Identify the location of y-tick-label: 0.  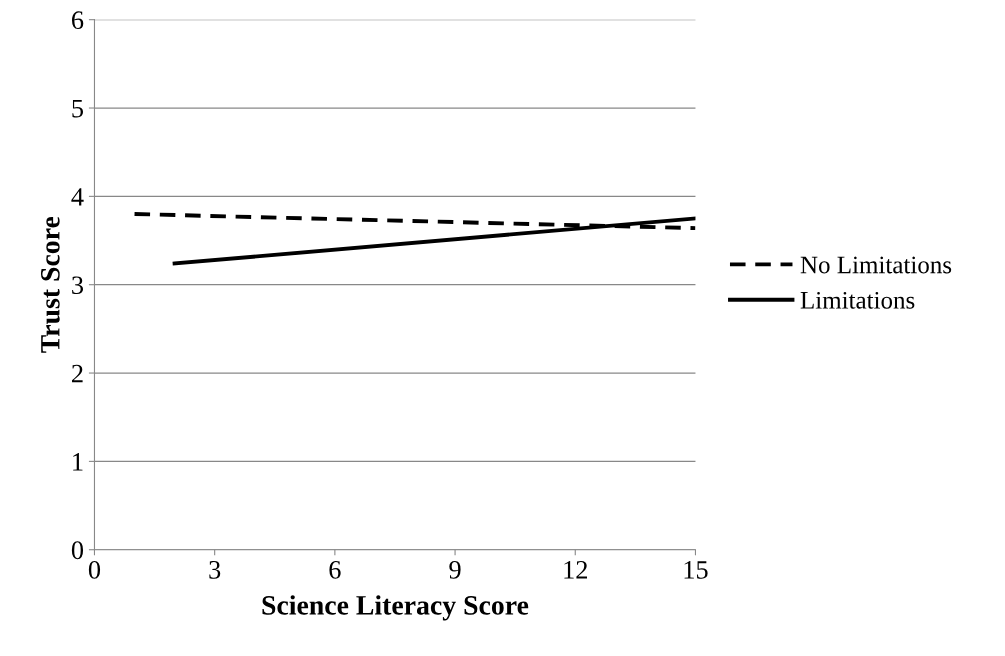
(77, 550).